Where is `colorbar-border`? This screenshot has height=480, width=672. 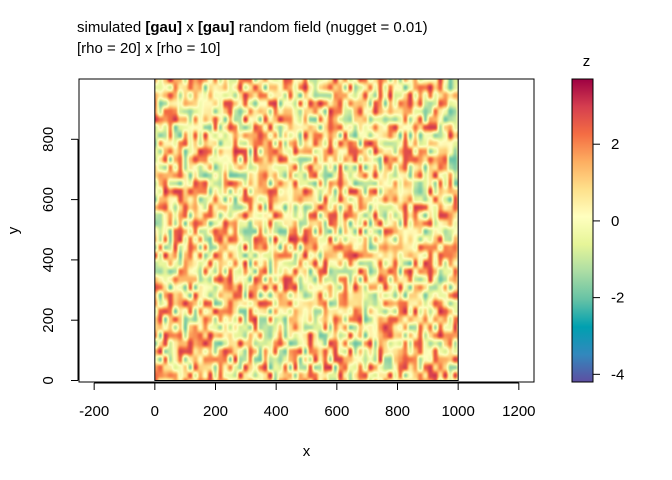 colorbar-border is located at coordinates (582, 230).